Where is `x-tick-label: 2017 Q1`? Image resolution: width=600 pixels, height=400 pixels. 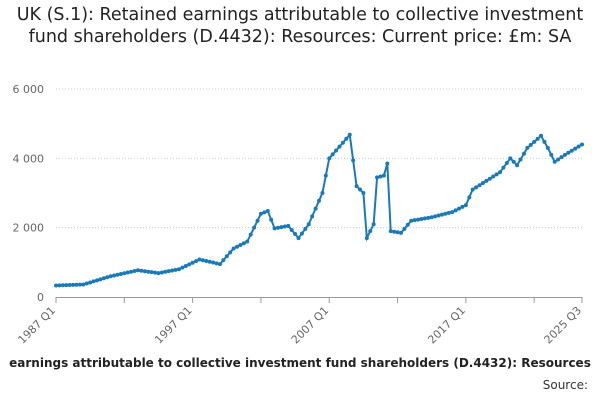 x-tick-label: 2017 Q1 is located at coordinates (446, 325).